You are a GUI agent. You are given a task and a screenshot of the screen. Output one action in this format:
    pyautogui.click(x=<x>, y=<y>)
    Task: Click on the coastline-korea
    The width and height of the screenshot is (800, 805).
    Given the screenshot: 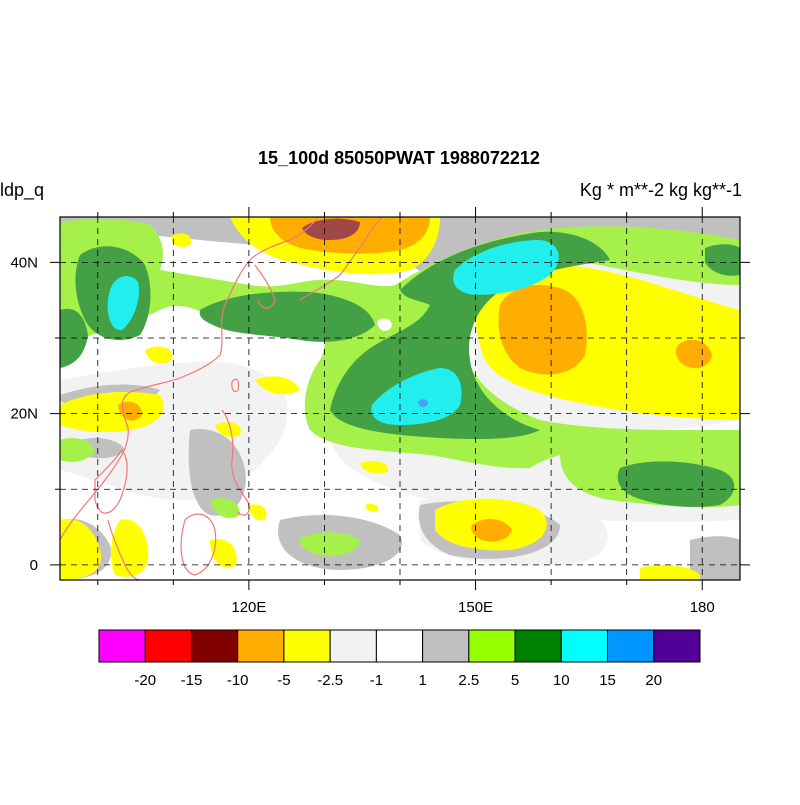 What is the action you would take?
    pyautogui.click(x=265, y=286)
    